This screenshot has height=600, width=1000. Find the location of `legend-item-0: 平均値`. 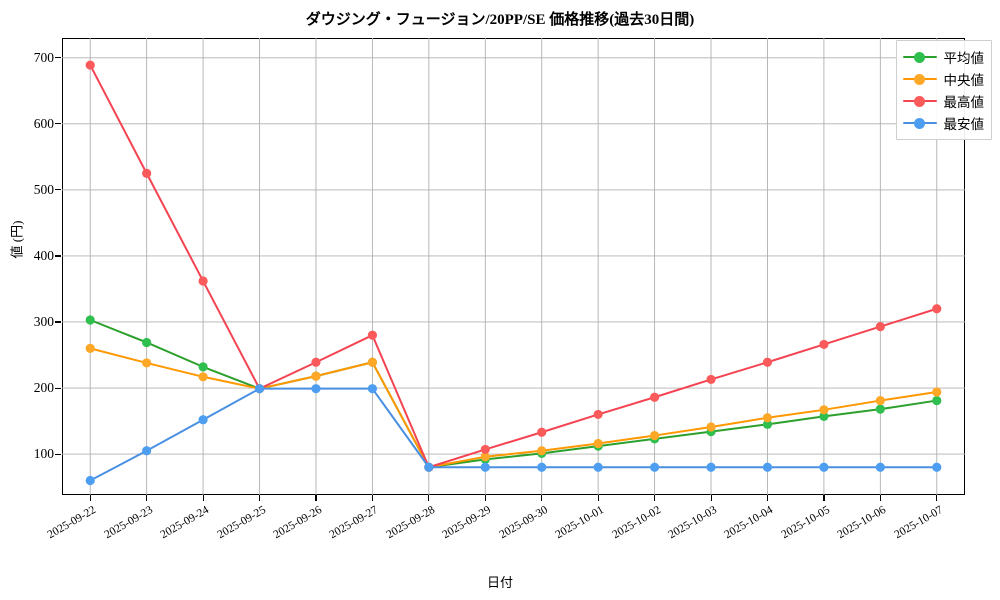

legend-item-0: 平均値 is located at coordinates (943, 57).